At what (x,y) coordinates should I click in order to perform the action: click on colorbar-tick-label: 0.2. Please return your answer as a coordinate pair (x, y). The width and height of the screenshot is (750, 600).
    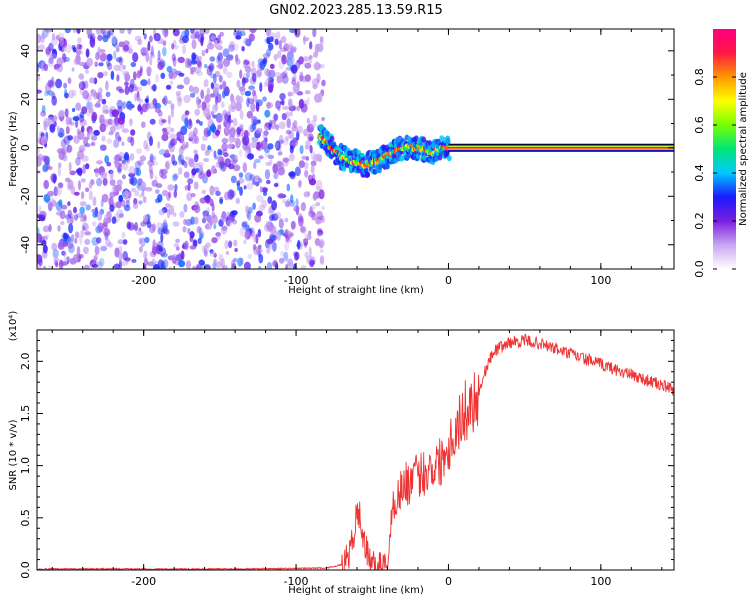
    Looking at the image, I should click on (699, 221).